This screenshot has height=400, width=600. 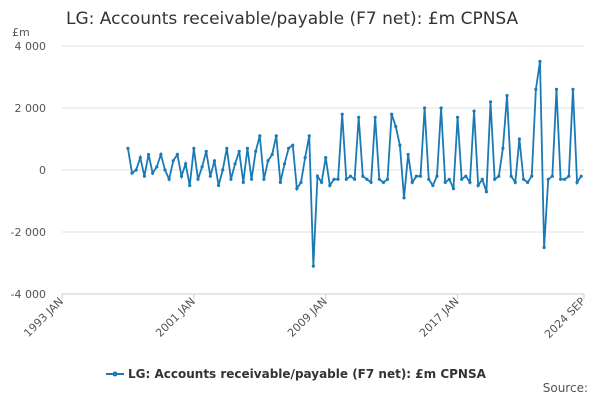 What do you see at coordinates (21, 32) in the screenshot?
I see `y-axis-label: £m` at bounding box center [21, 32].